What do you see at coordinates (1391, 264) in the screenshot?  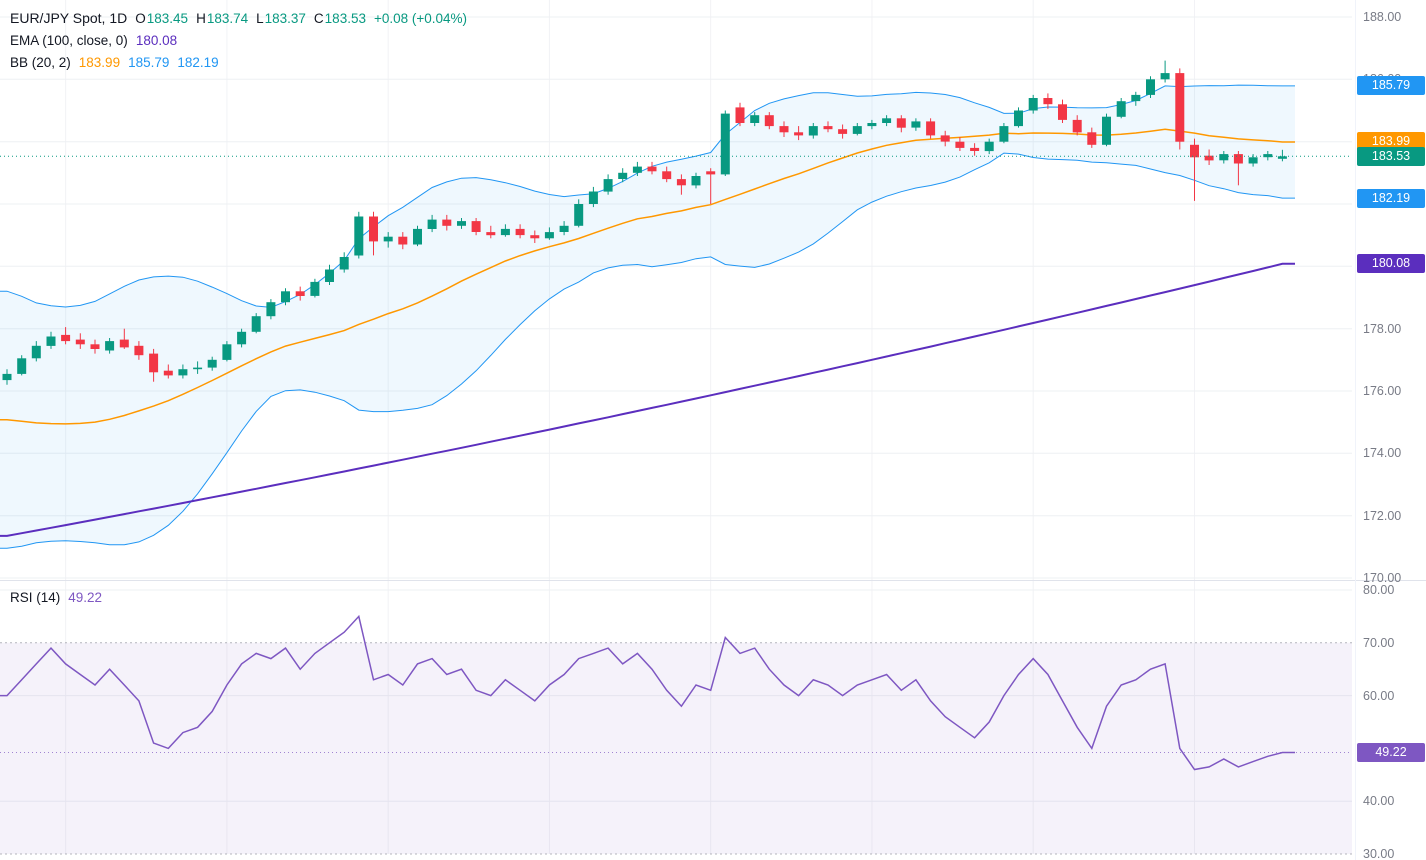 I see `price-badge-180.08: 180.08` at bounding box center [1391, 264].